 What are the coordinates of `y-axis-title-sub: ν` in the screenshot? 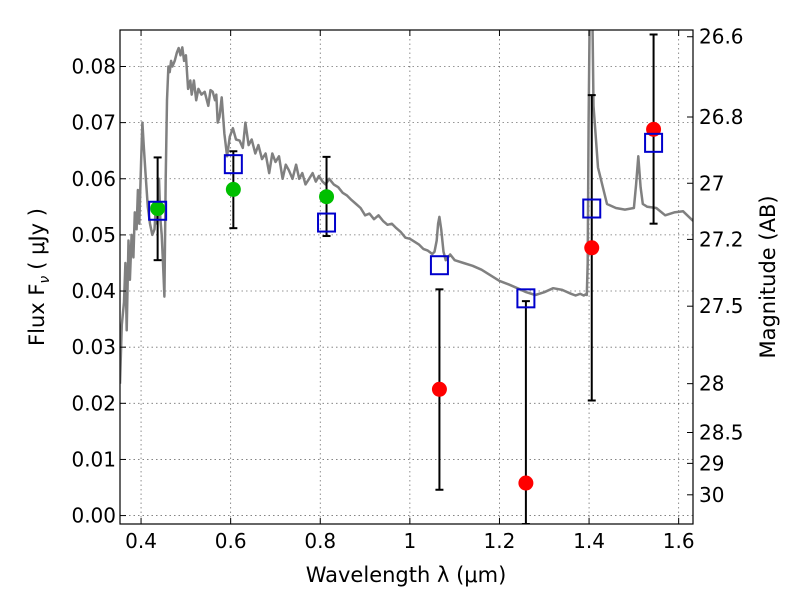 It's located at (45, 280).